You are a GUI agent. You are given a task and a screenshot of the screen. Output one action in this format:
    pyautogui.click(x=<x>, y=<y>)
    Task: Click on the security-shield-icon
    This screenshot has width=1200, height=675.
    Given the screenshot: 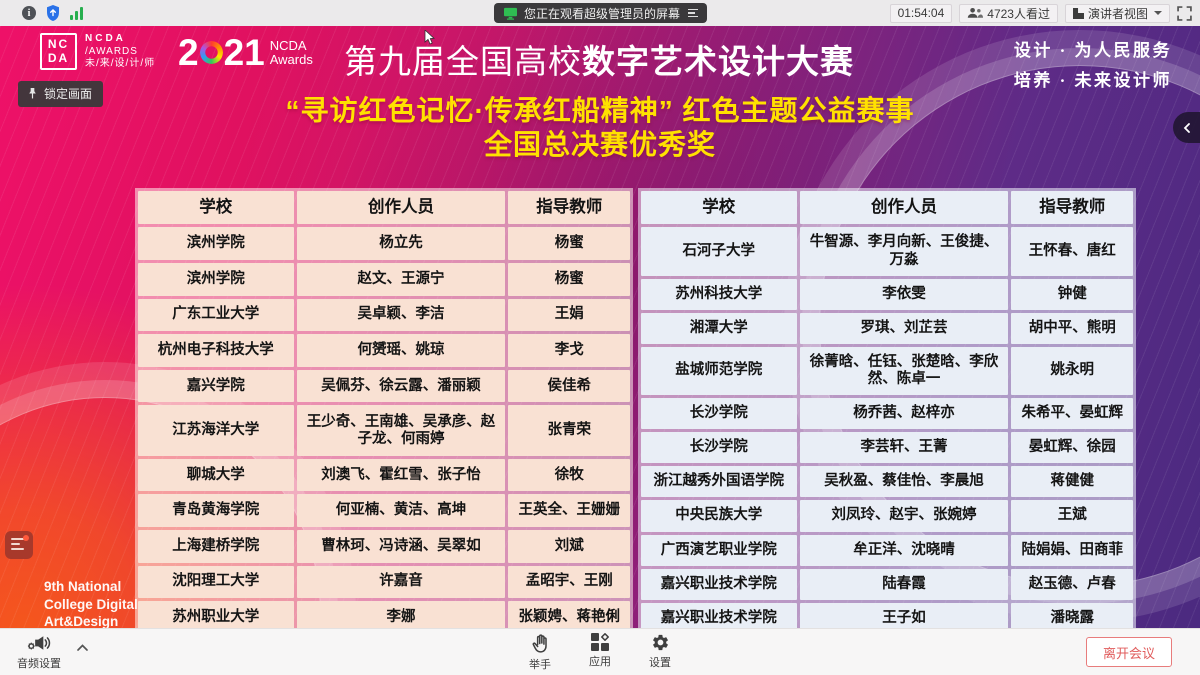 What is the action you would take?
    pyautogui.click(x=53, y=13)
    